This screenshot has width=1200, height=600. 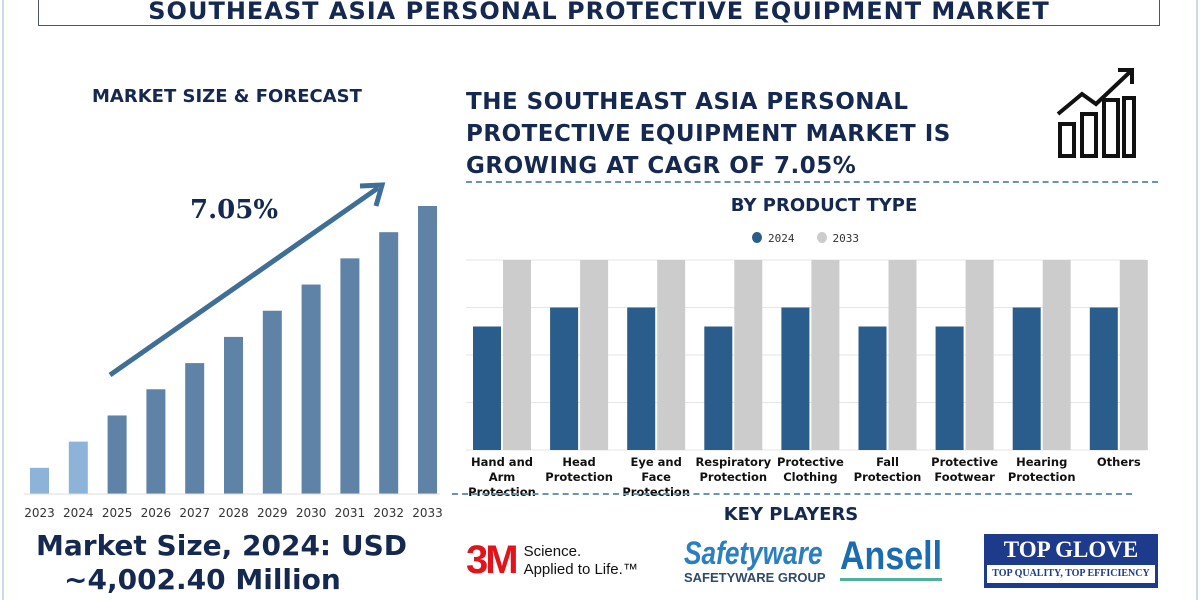 I want to click on bar-2023, so click(x=39, y=480).